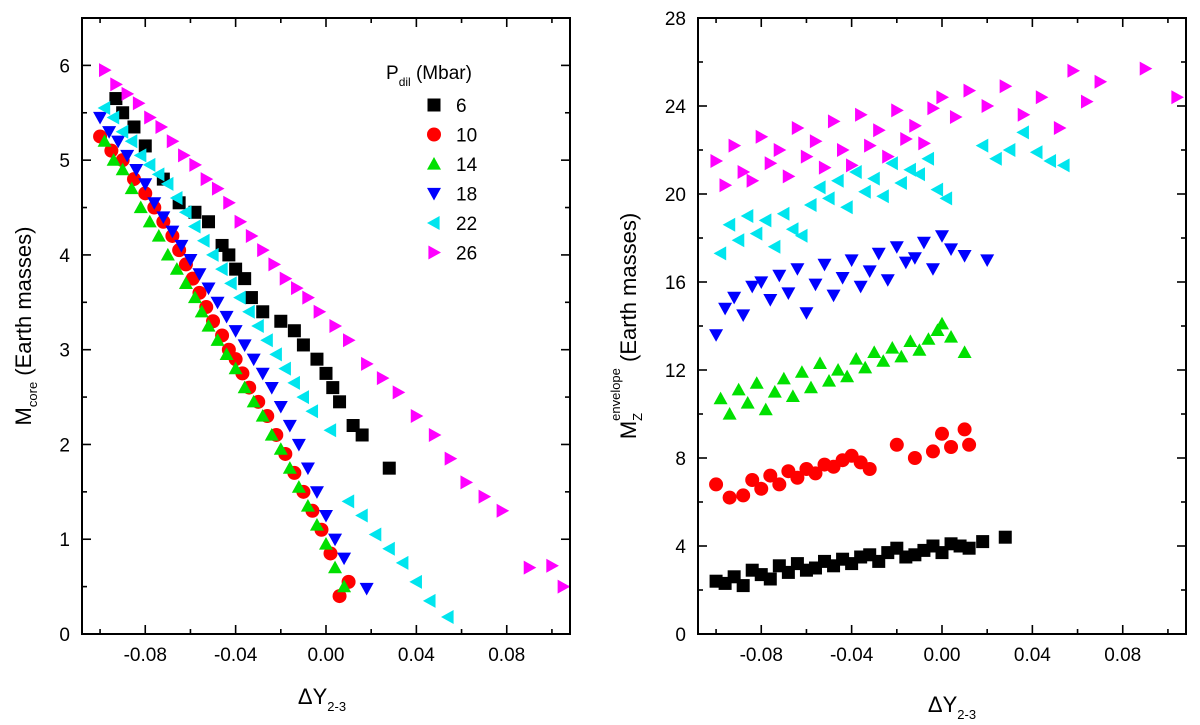 This screenshot has height=725, width=1200. Describe the element at coordinates (64, 66) in the screenshot. I see `left-y-tick-label: 6` at that location.